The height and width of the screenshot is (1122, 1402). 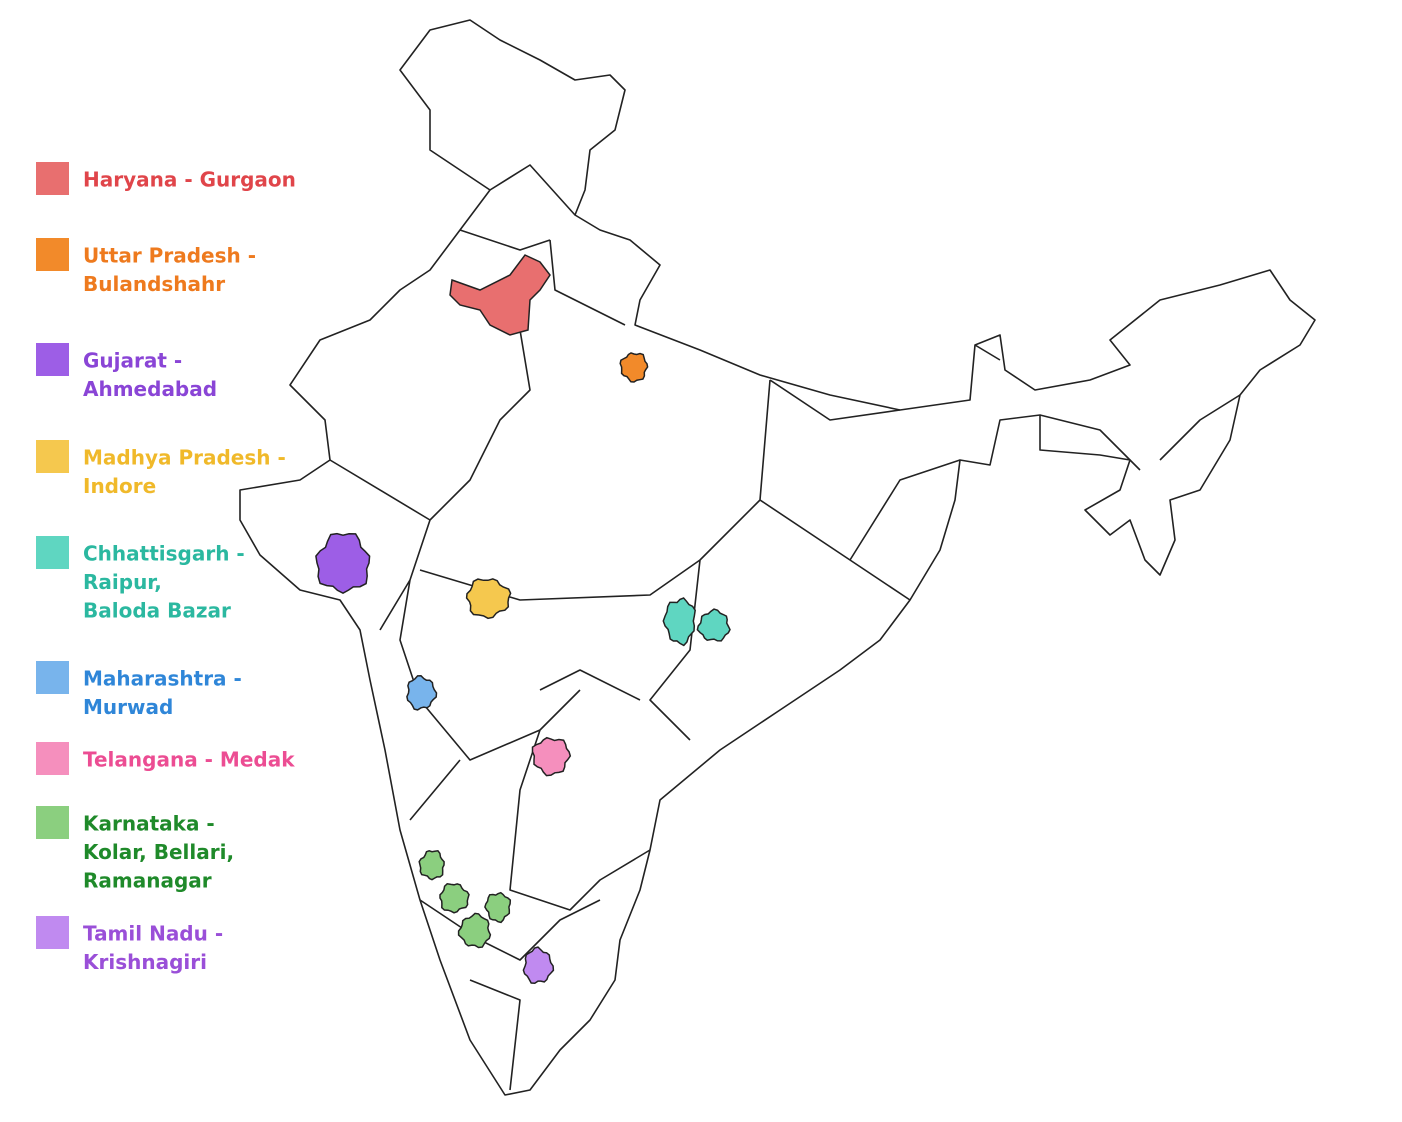 What do you see at coordinates (132, 361) in the screenshot?
I see `legend-label: Gujarat -` at bounding box center [132, 361].